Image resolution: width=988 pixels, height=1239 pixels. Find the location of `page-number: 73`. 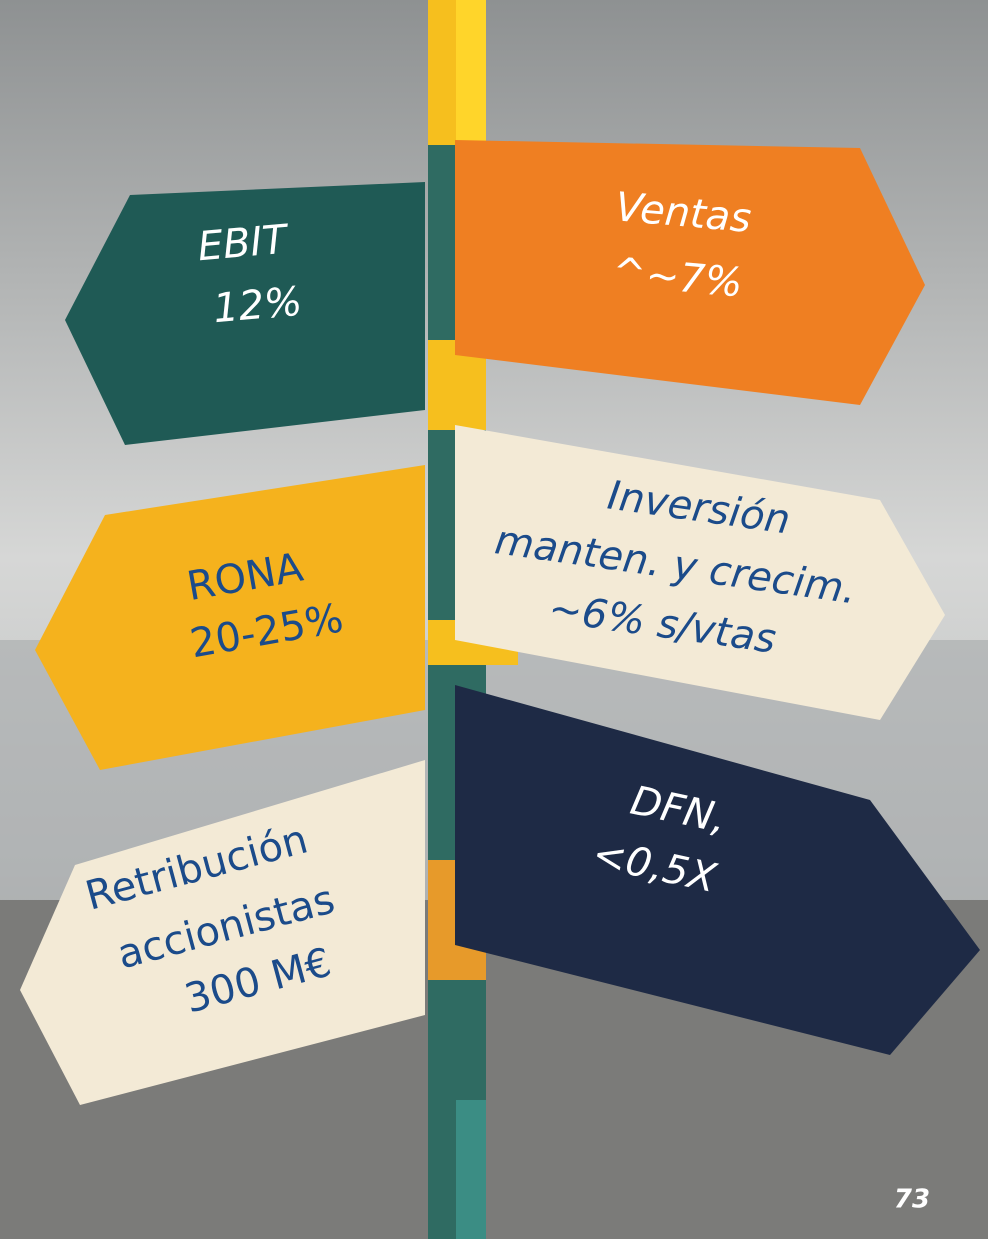

page-number: 73 is located at coordinates (912, 1200).